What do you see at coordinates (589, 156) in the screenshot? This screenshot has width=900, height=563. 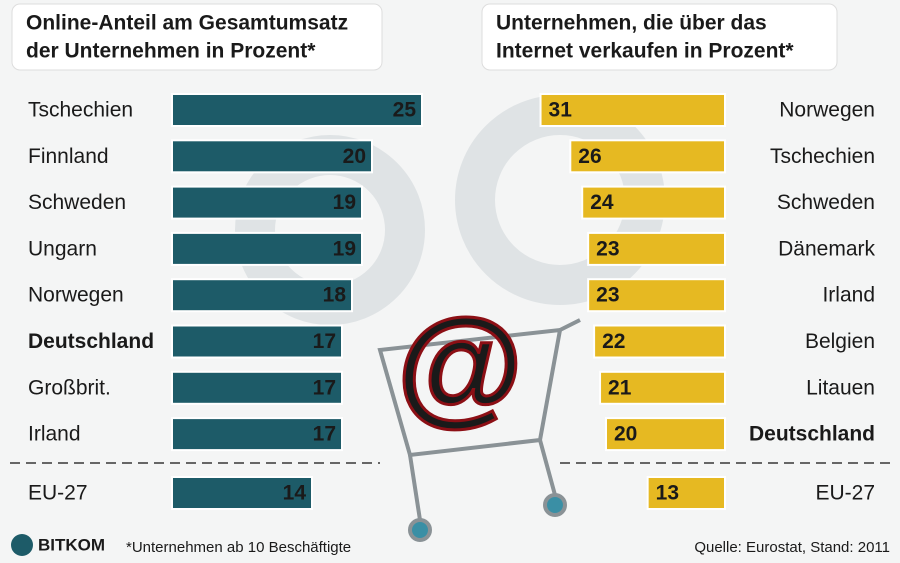 I see `value-label: 26` at bounding box center [589, 156].